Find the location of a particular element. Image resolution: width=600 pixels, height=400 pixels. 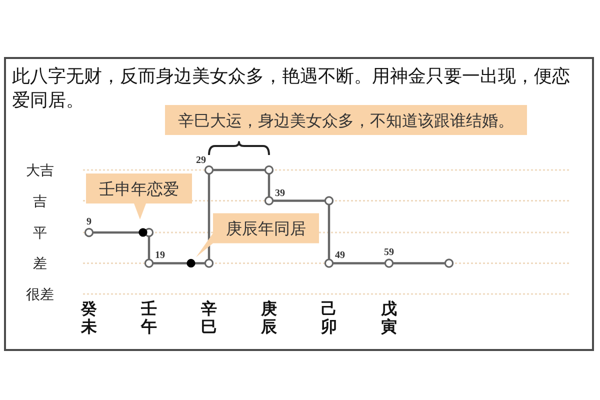

annotation: 49 is located at coordinates (340, 256).